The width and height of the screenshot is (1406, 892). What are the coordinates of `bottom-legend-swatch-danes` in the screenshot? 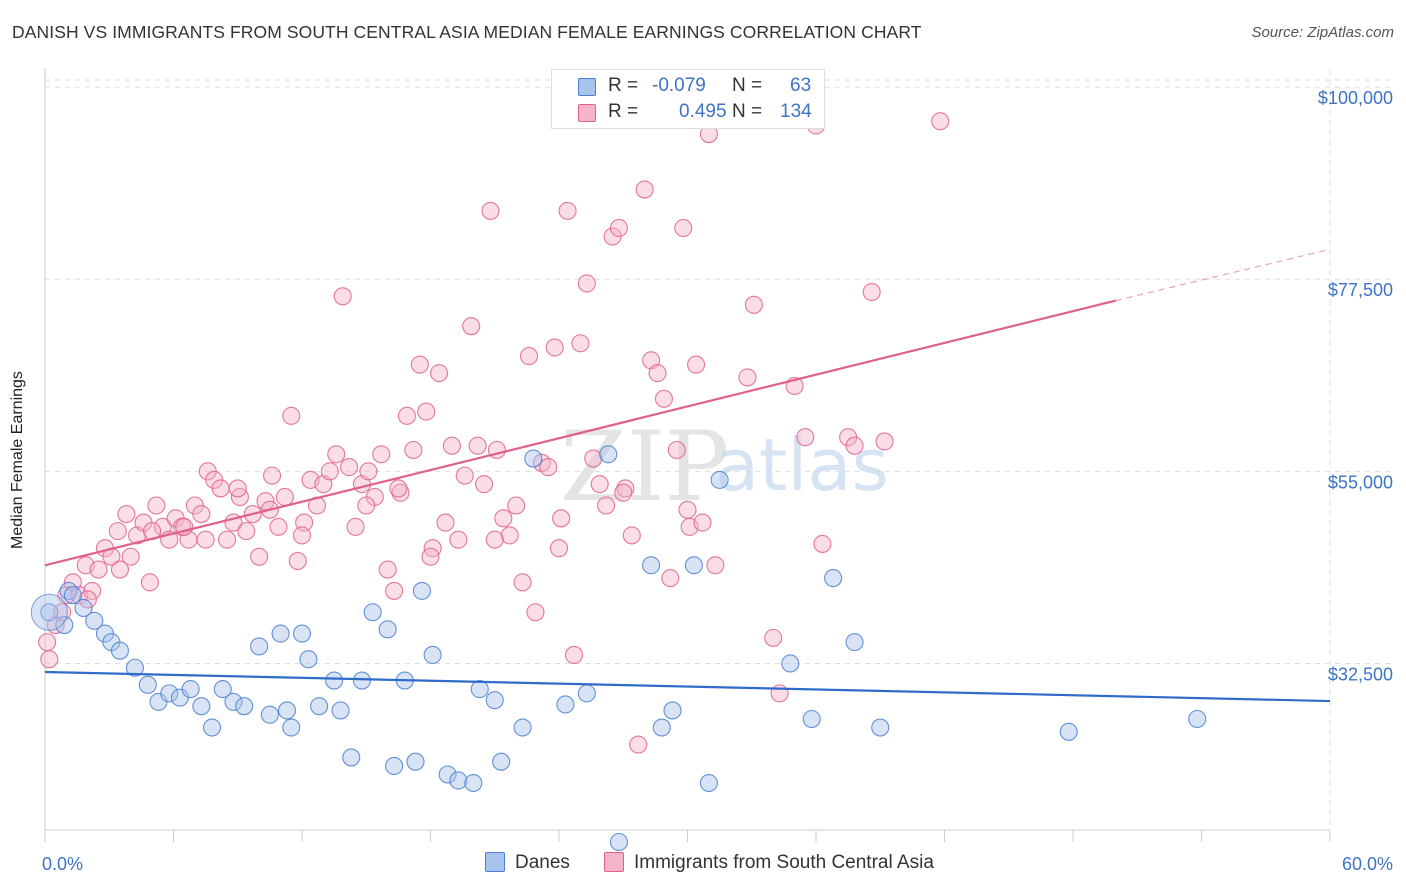 It's located at (495, 862).